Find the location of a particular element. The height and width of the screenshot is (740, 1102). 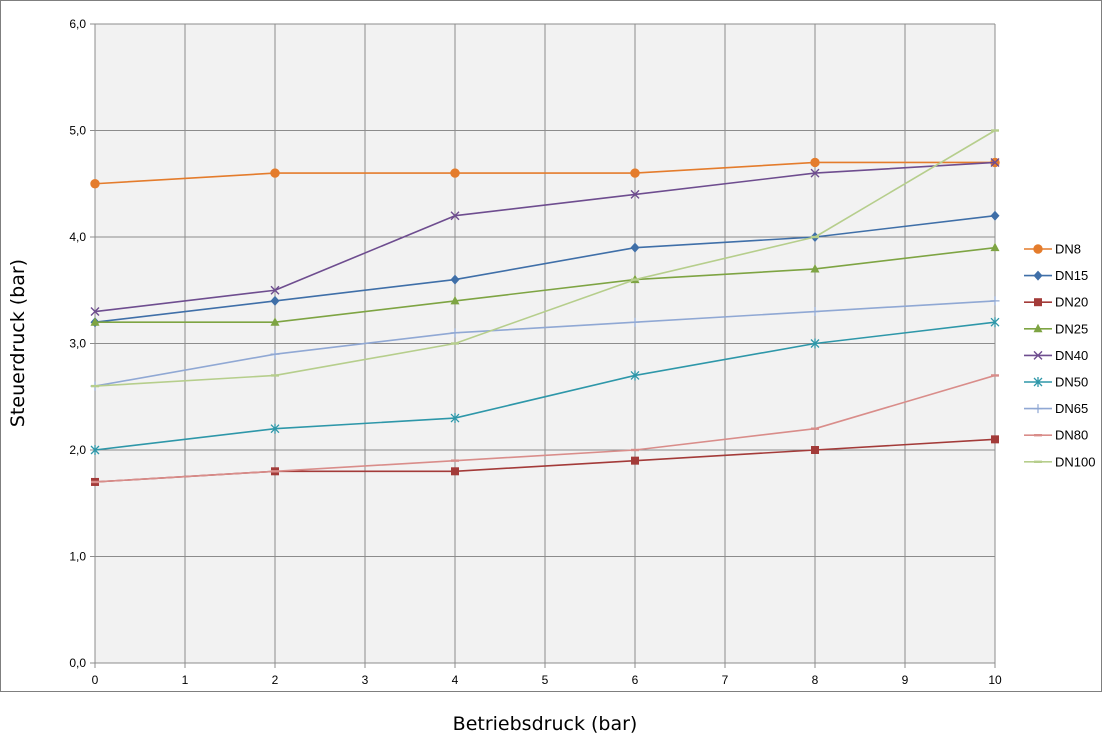

legend-label-dn65: DN65 is located at coordinates (1071, 408).